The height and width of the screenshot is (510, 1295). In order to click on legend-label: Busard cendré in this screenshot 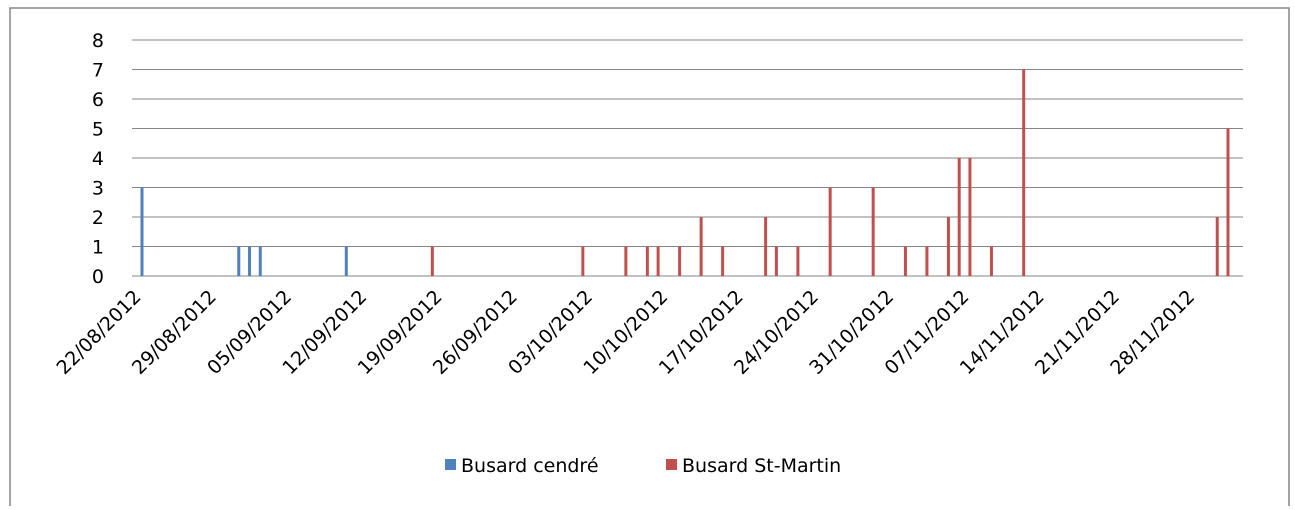, I will do `click(530, 466)`.